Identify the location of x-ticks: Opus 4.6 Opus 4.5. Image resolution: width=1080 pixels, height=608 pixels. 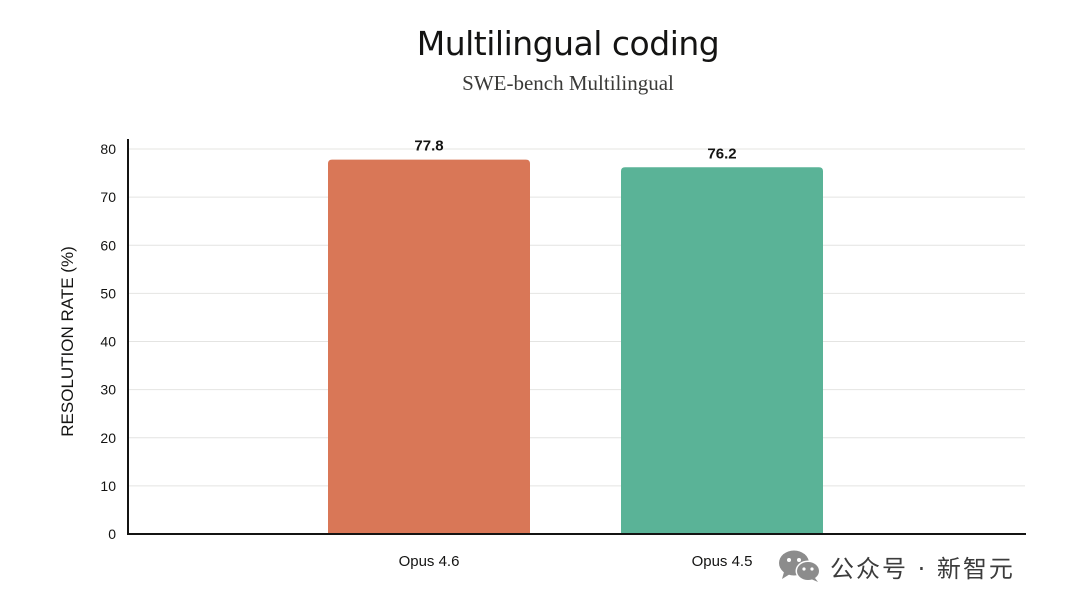
(576, 561).